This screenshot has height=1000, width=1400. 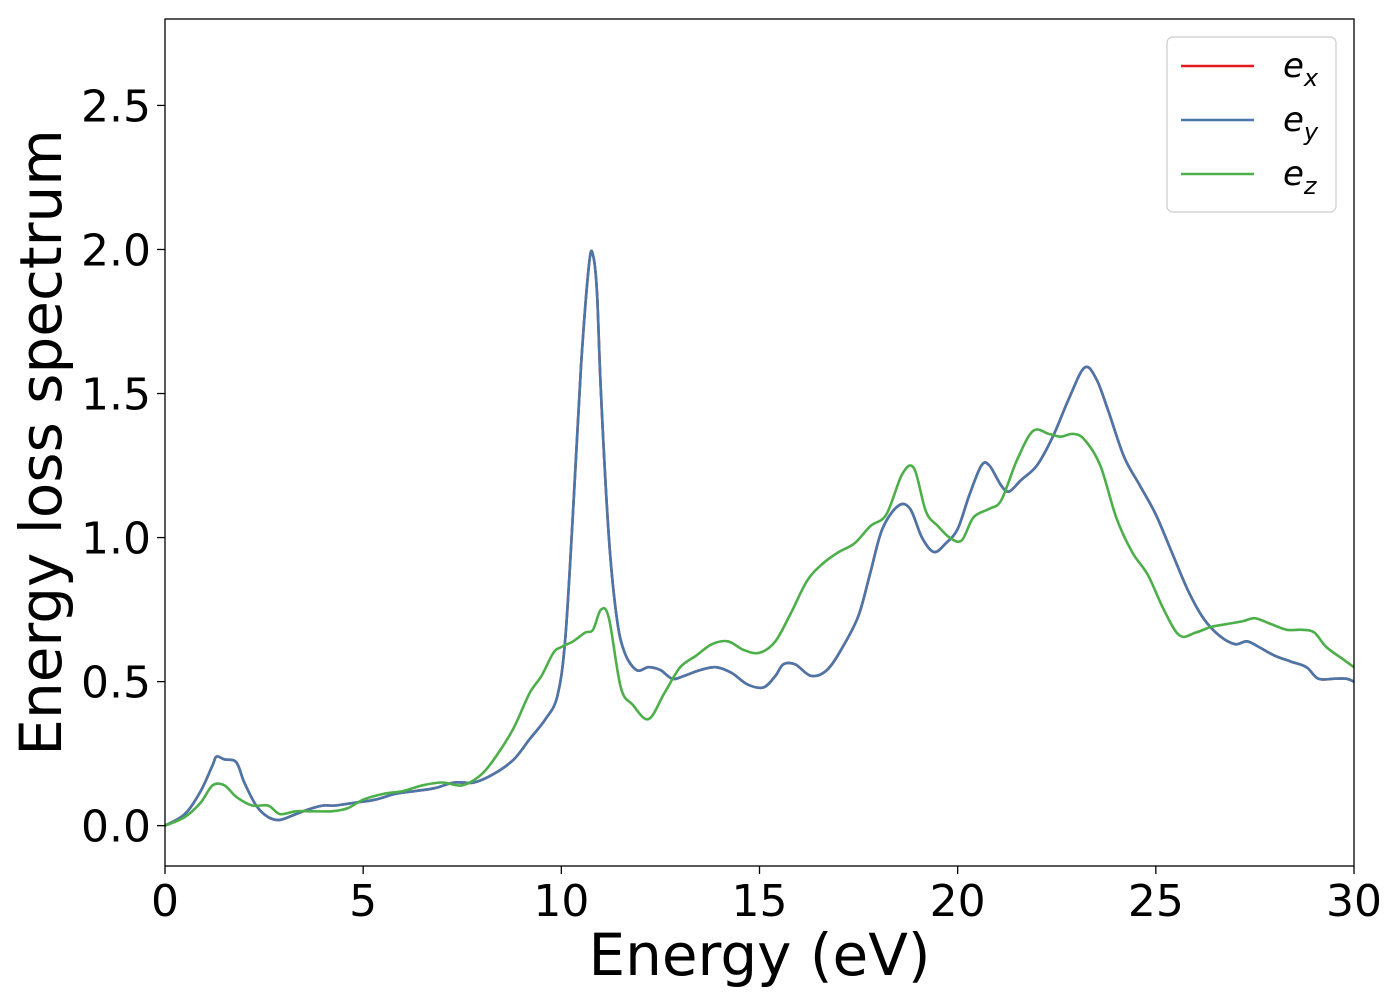 I want to click on x-tick-label: 30, so click(x=1354, y=901).